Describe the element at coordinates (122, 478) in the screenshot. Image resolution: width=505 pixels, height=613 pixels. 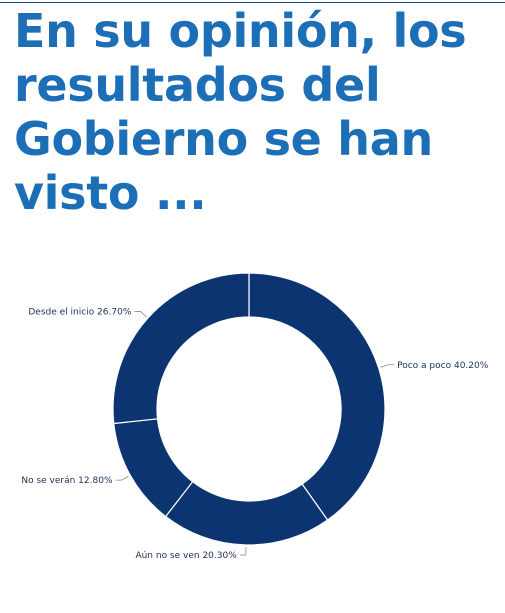
I see `leader-no-se-veran` at that location.